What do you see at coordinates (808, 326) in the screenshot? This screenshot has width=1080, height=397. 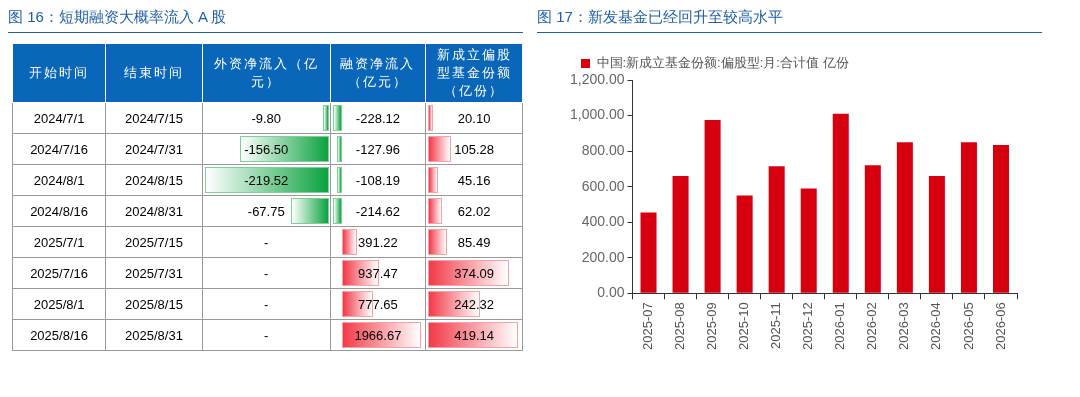 I see `x-tick-label: 2025-12` at bounding box center [808, 326].